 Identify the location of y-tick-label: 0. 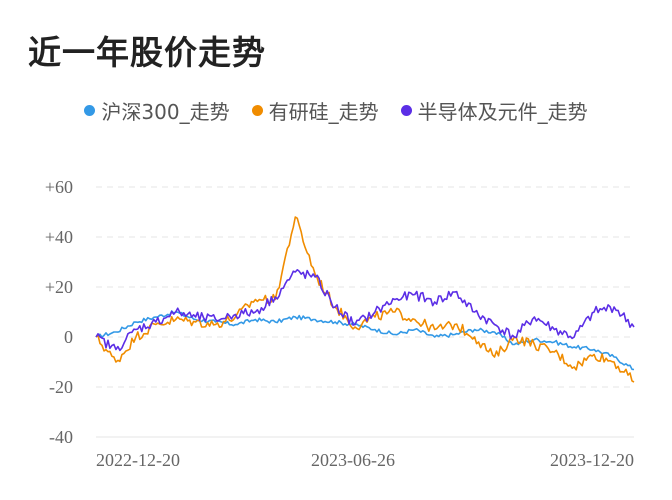
(68, 337).